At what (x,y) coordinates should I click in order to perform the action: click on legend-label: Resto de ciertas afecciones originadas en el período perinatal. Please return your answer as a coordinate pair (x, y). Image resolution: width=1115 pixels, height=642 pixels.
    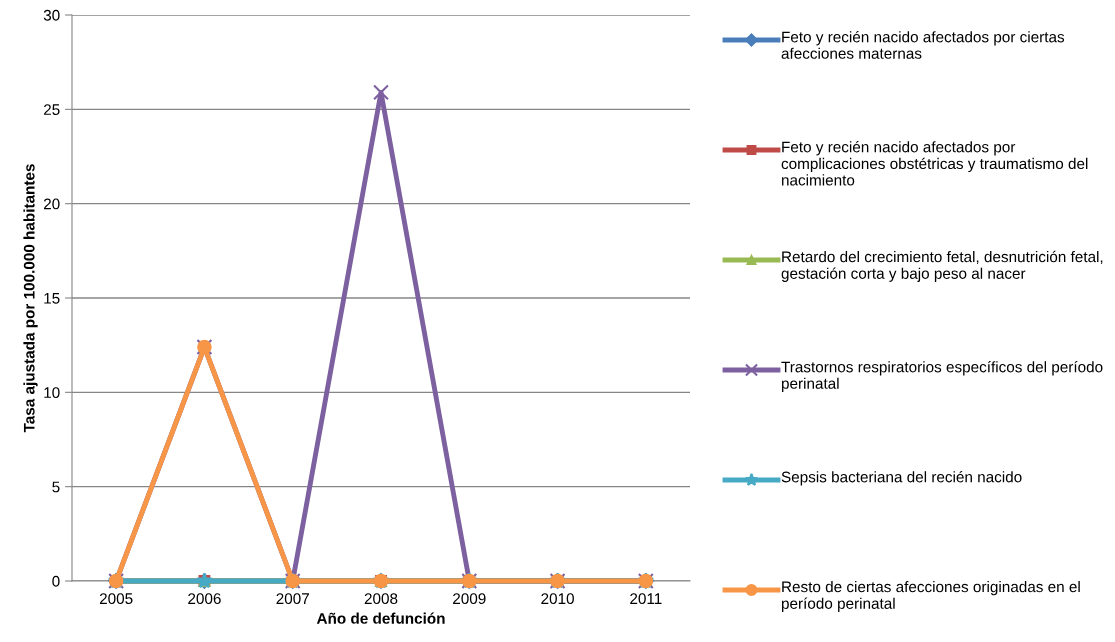
    Looking at the image, I should click on (930, 596).